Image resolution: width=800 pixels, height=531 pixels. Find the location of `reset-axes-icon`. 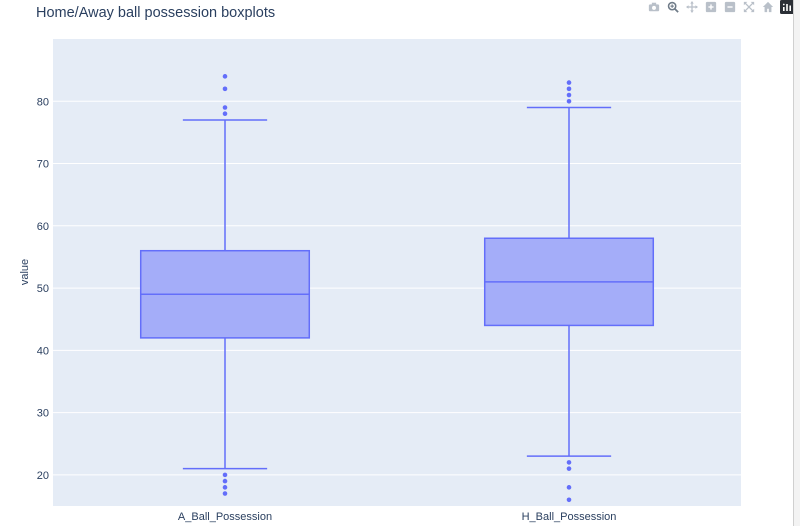

reset-axes-icon is located at coordinates (768, 7).